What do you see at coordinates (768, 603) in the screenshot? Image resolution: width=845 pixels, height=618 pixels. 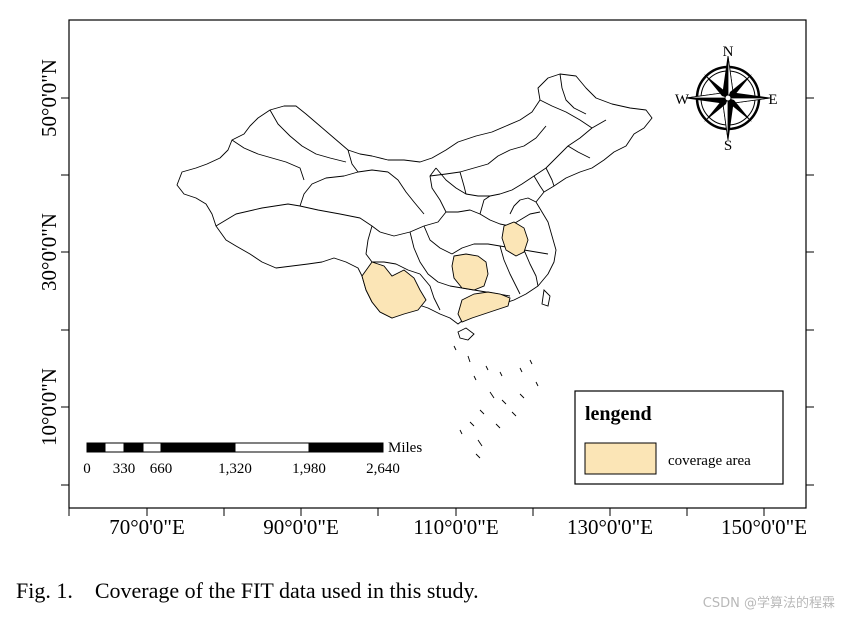 I see `watermark: CSDN @学算法的程霖` at bounding box center [768, 603].